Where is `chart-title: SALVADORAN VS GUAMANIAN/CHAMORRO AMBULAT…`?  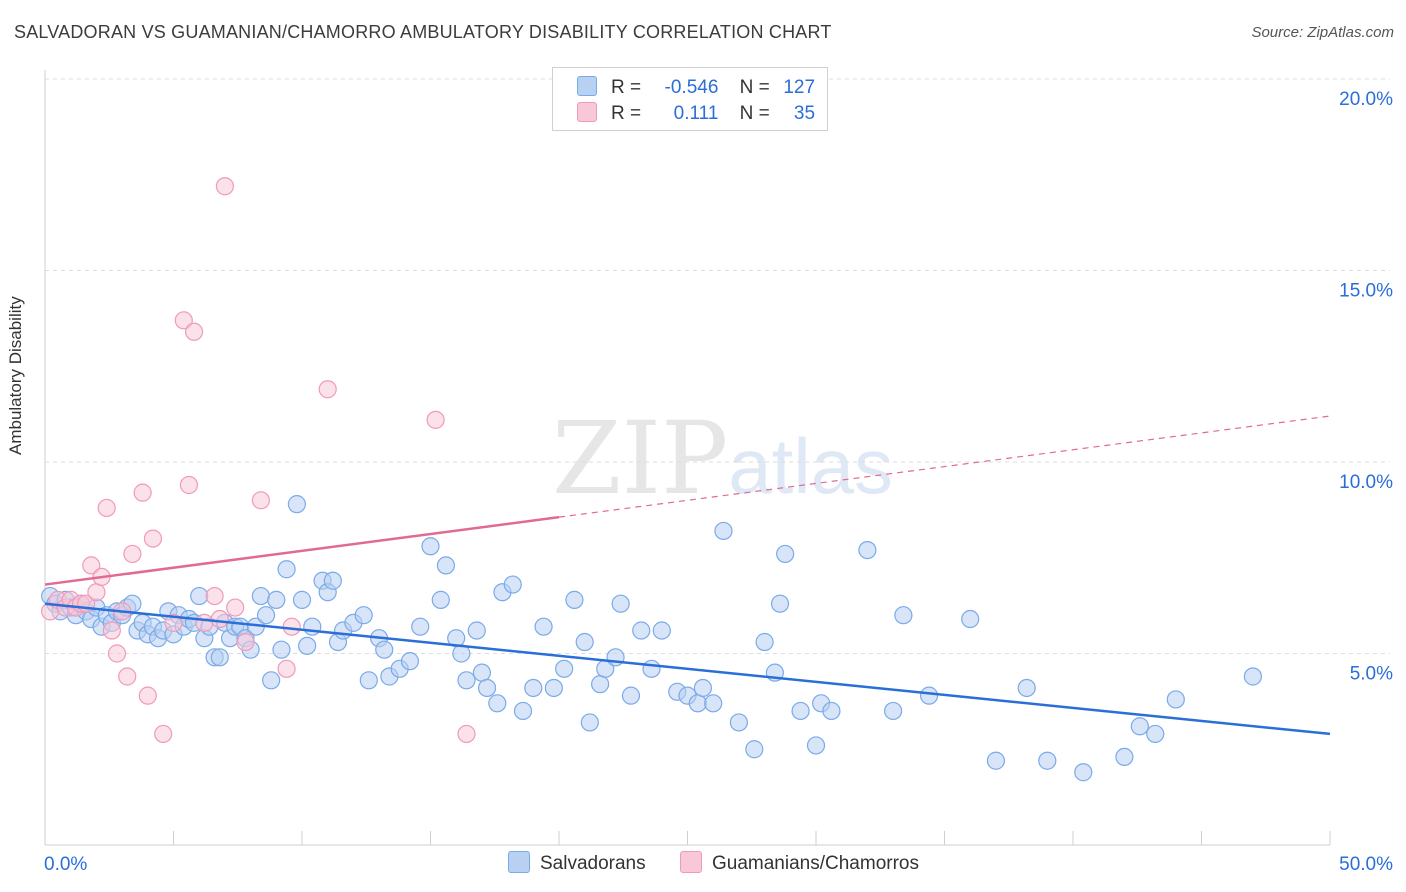 chart-title: SALVADORAN VS GUAMANIAN/CHAMORRO AMBULAT… is located at coordinates (423, 32).